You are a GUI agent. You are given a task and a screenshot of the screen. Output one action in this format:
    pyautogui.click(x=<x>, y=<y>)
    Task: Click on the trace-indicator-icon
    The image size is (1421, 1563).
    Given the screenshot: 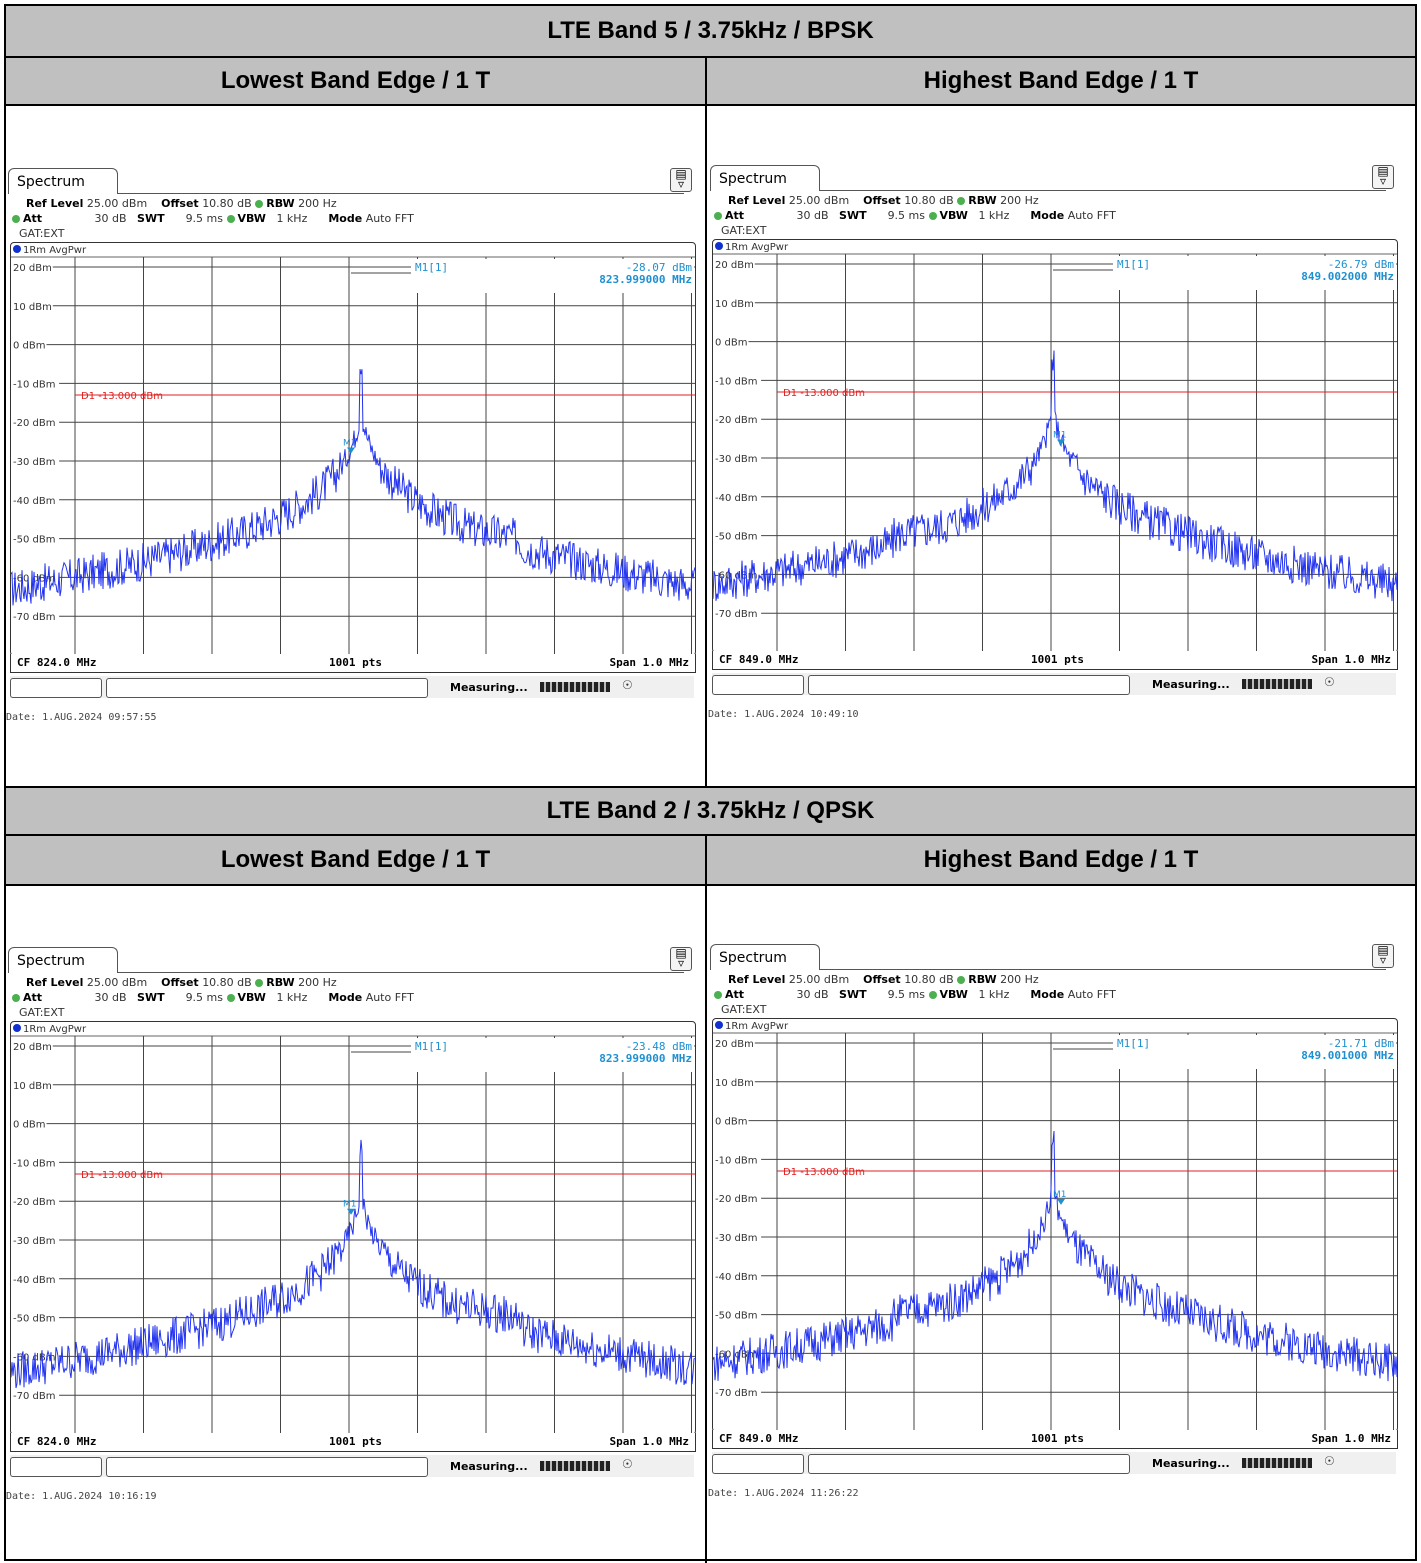 What is the action you would take?
    pyautogui.click(x=719, y=246)
    